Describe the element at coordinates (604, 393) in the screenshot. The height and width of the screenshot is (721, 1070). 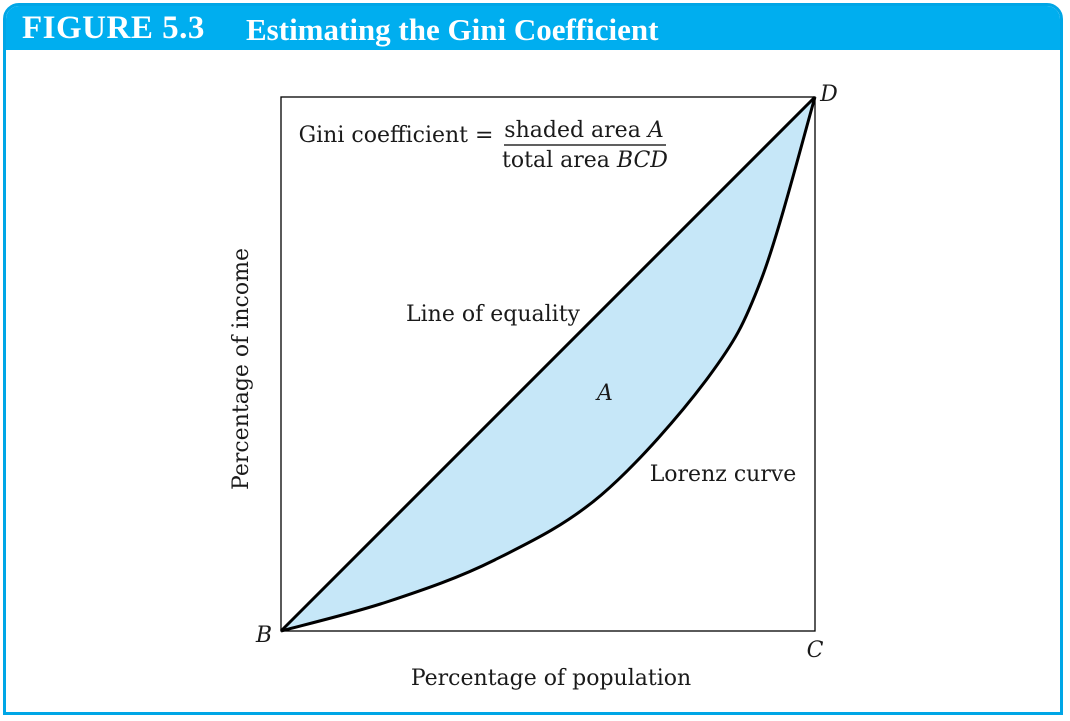
I see `area-a-label: A` at that location.